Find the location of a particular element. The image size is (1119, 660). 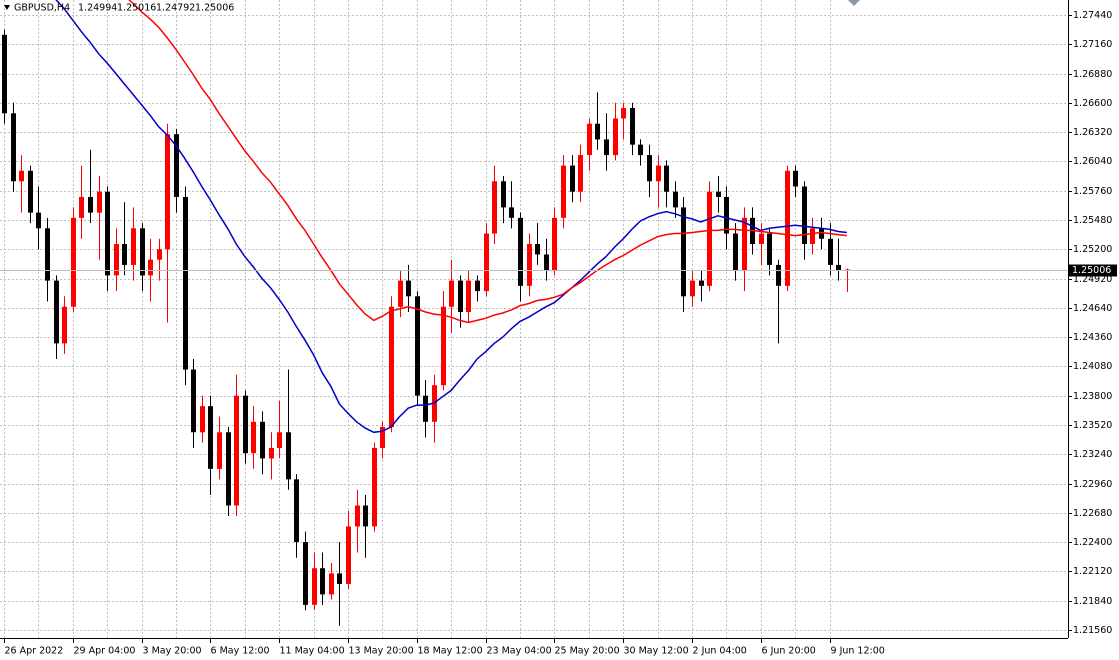

price-label: 1.25006 is located at coordinates (1091, 270).